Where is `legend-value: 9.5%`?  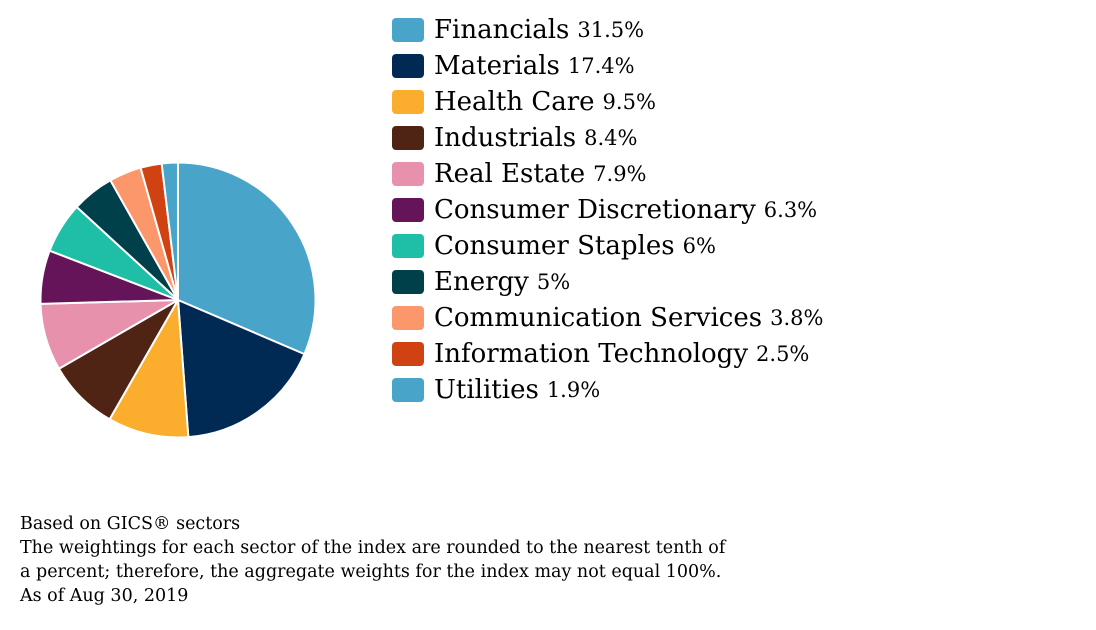
legend-value: 9.5% is located at coordinates (629, 102).